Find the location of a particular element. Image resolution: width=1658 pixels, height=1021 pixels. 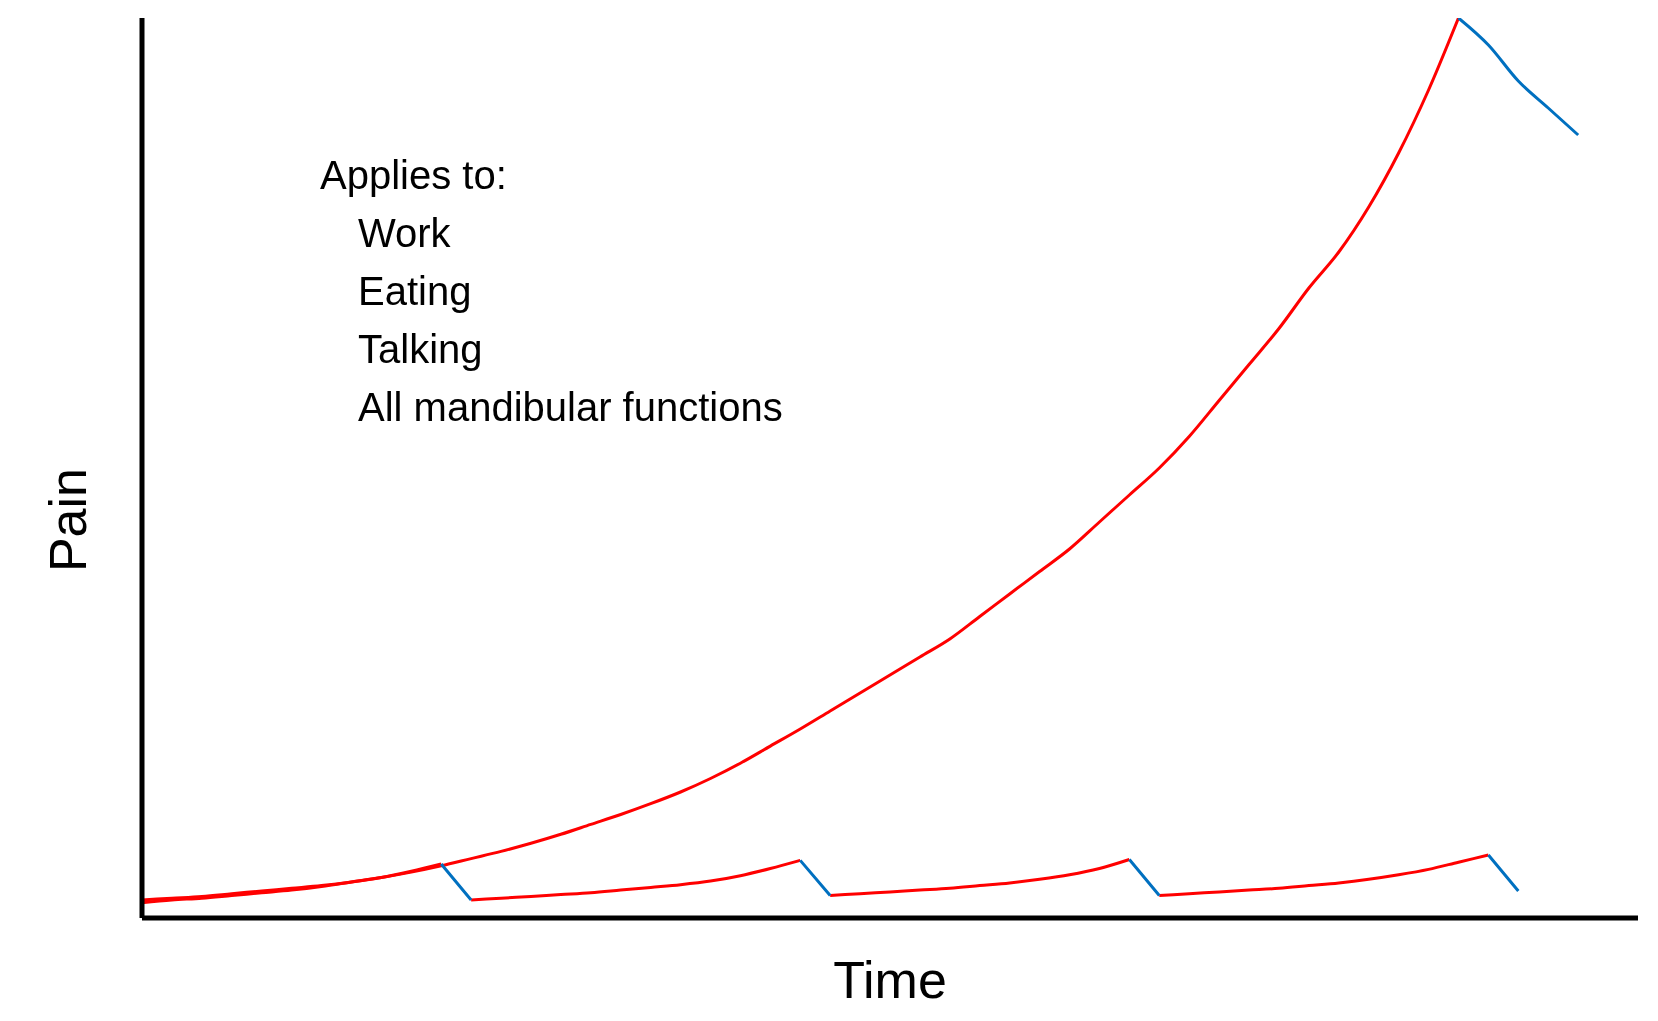

y-axis-title: Pain is located at coordinates (68, 520).